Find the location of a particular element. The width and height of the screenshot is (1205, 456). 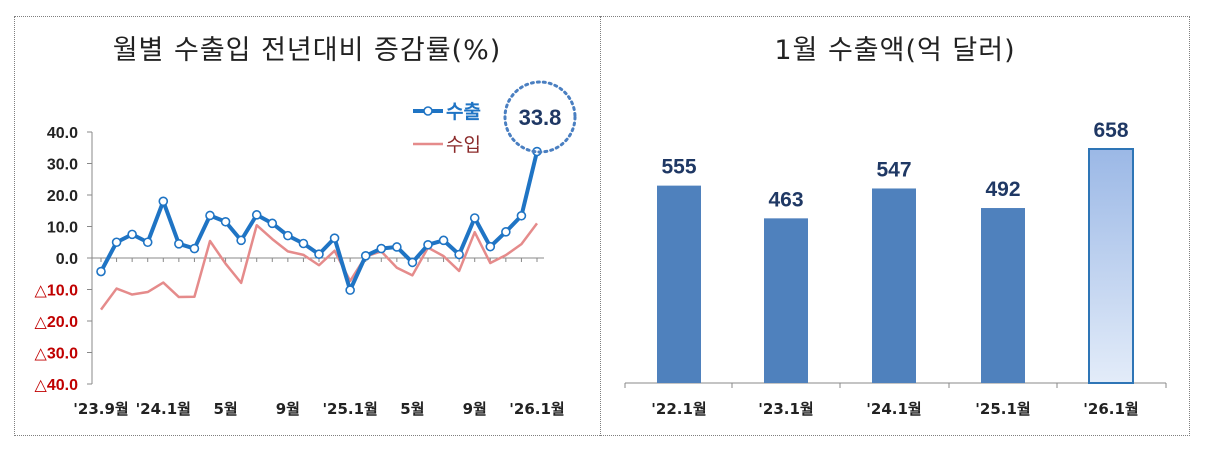

bar-value-label: 463 is located at coordinates (785, 199).